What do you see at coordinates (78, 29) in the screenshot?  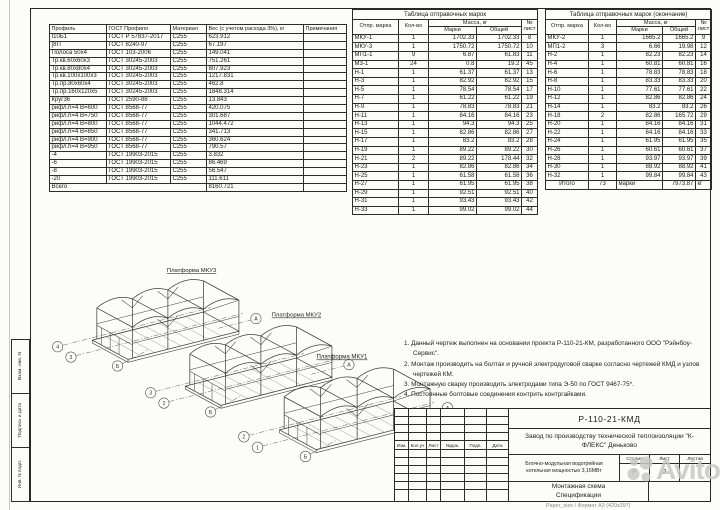 I see `col-profile: Профиль` at bounding box center [78, 29].